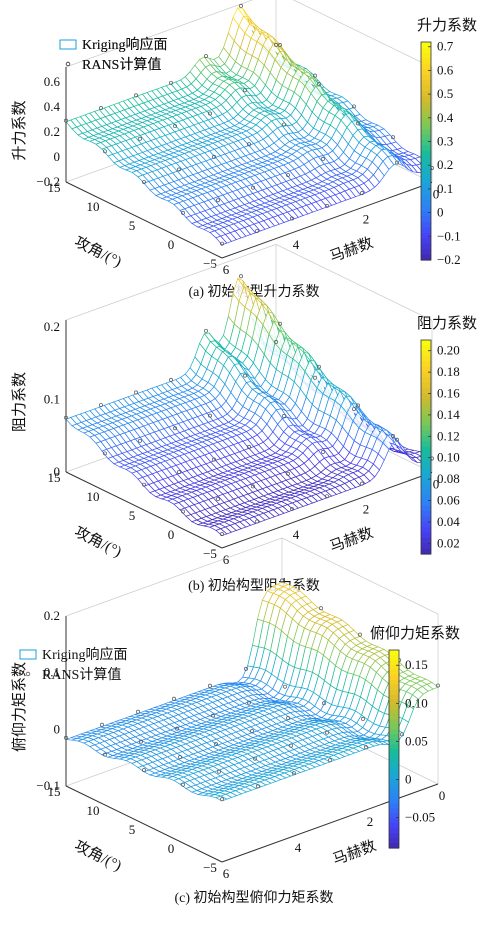 Image resolution: width=502 pixels, height=927 pixels. Describe the element at coordinates (253, 897) in the screenshot. I see `panel-caption: (c) 初始构型俯仰力矩系数` at that location.